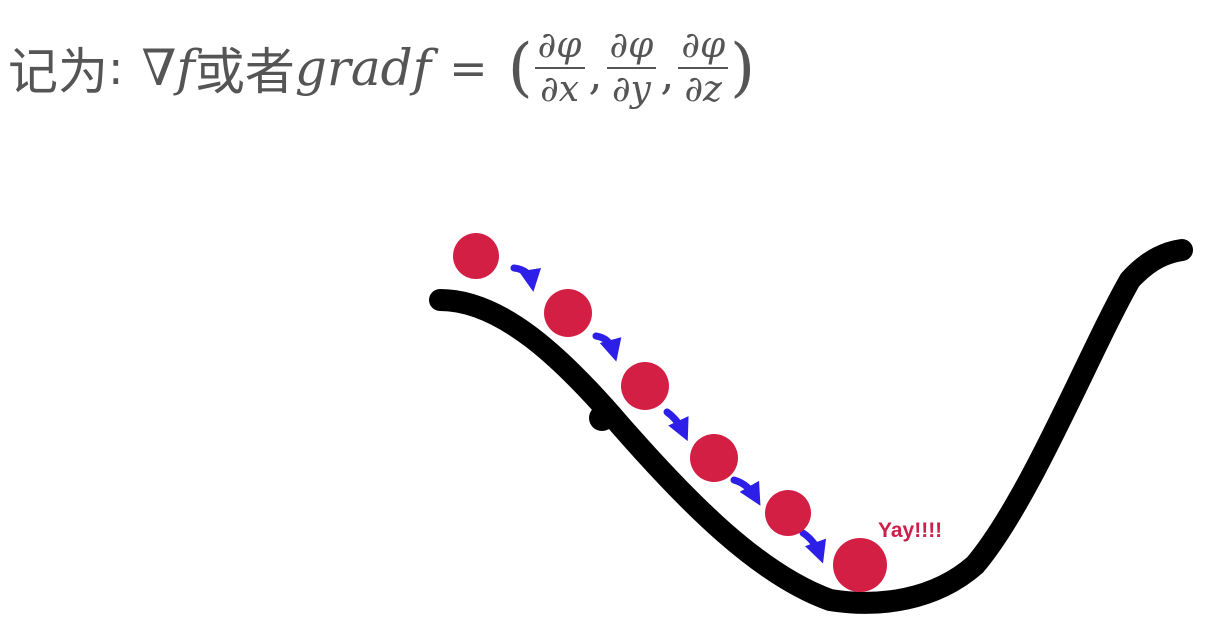 The height and width of the screenshot is (633, 1209). What do you see at coordinates (631, 89) in the screenshot?
I see `fraction-denominator: ∂y` at bounding box center [631, 89].